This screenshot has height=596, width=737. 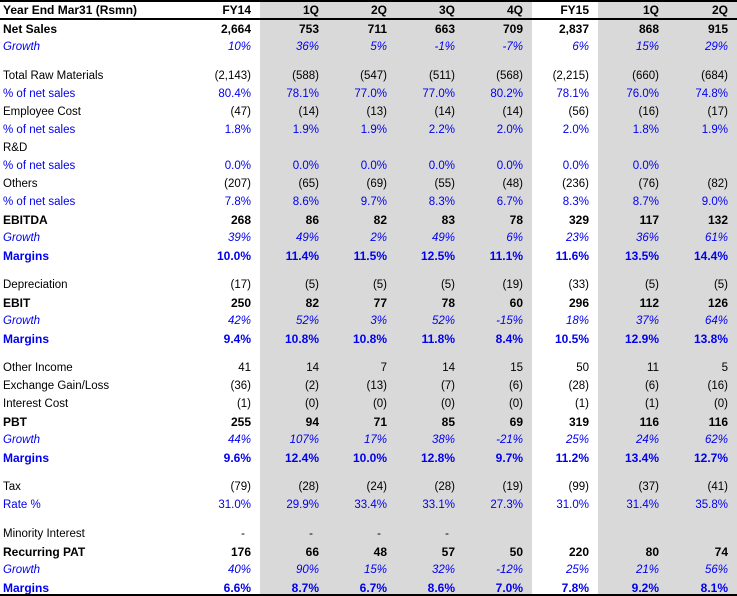 What do you see at coordinates (578, 112) in the screenshot?
I see `value-cell: (56)` at bounding box center [578, 112].